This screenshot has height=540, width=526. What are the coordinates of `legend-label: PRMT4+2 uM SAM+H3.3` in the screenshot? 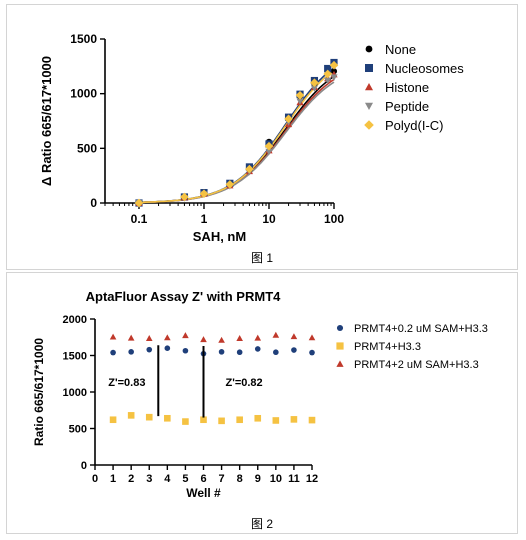 It's located at (416, 365).